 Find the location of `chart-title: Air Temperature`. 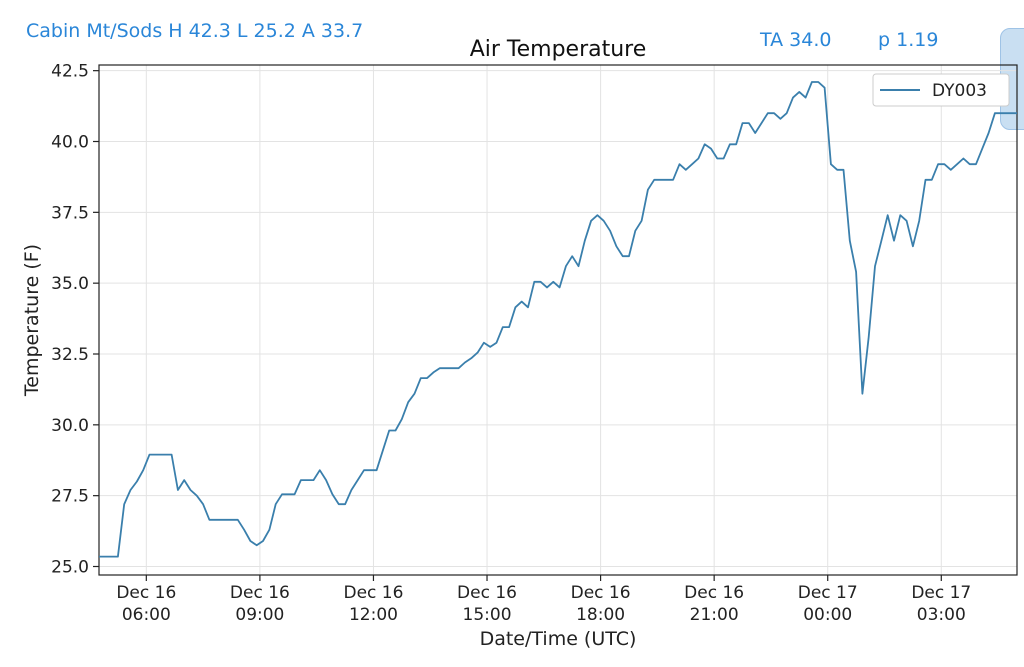

chart-title: Air Temperature is located at coordinates (558, 49).